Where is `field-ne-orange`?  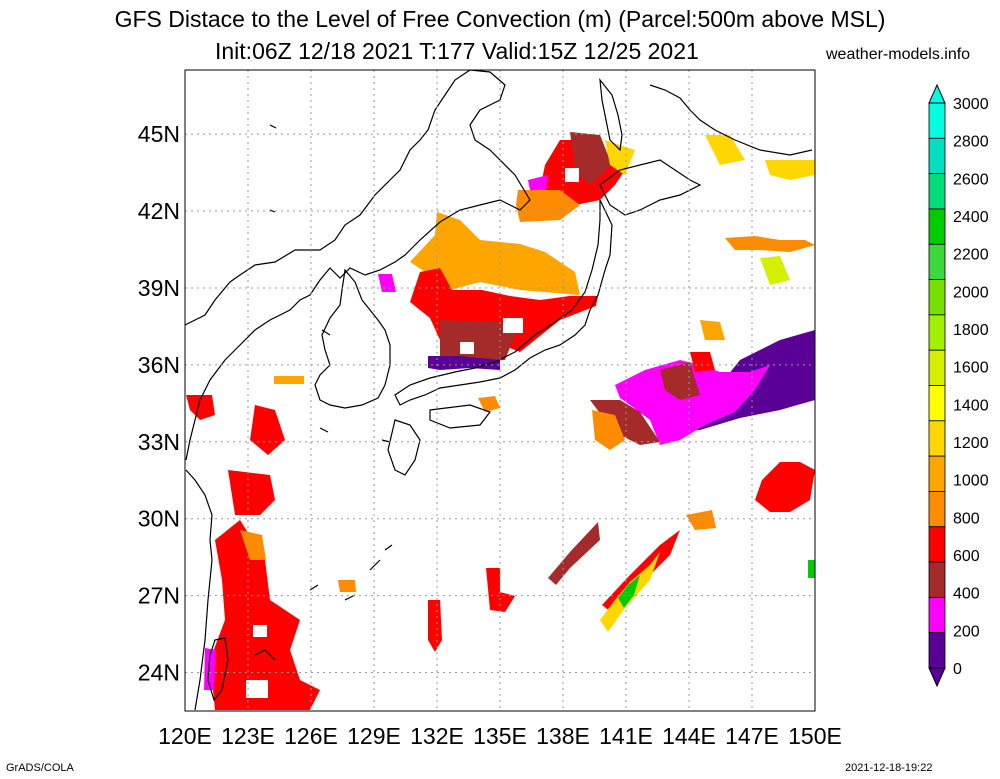
field-ne-orange is located at coordinates (770, 244).